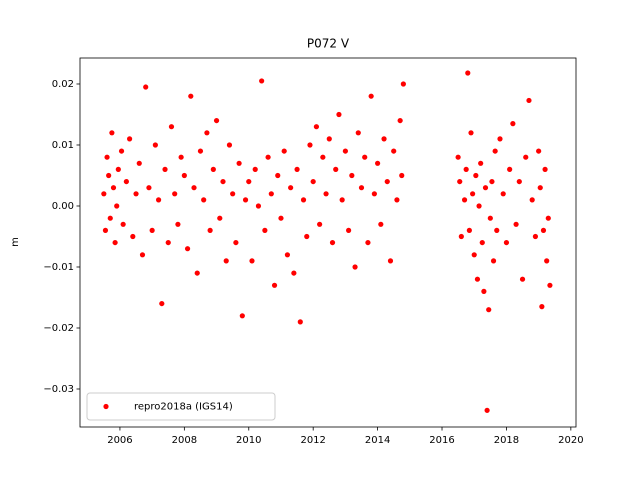 The width and height of the screenshot is (640, 480). What do you see at coordinates (248, 440) in the screenshot?
I see `x-tick-label: 2010` at bounding box center [248, 440].